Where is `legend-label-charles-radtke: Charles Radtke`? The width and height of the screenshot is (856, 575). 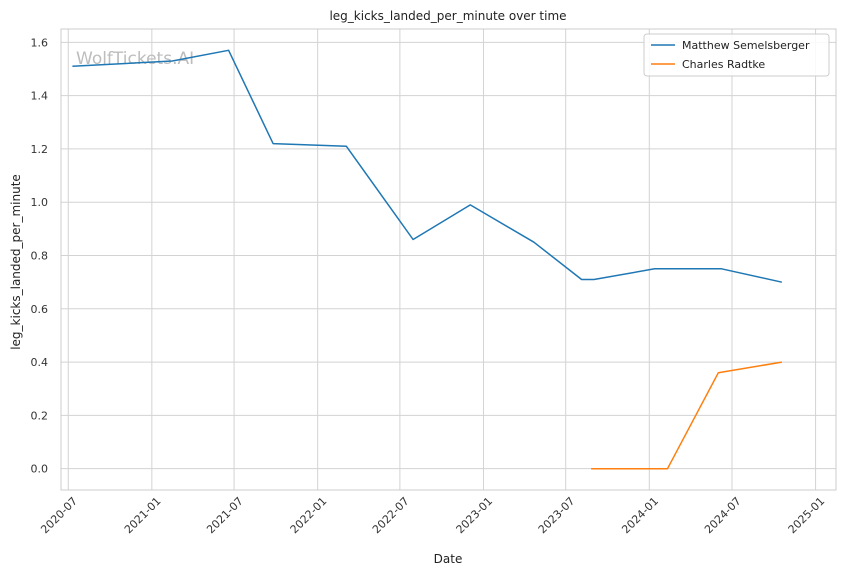
legend-label-charles-radtke: Charles Radtke is located at coordinates (723, 64).